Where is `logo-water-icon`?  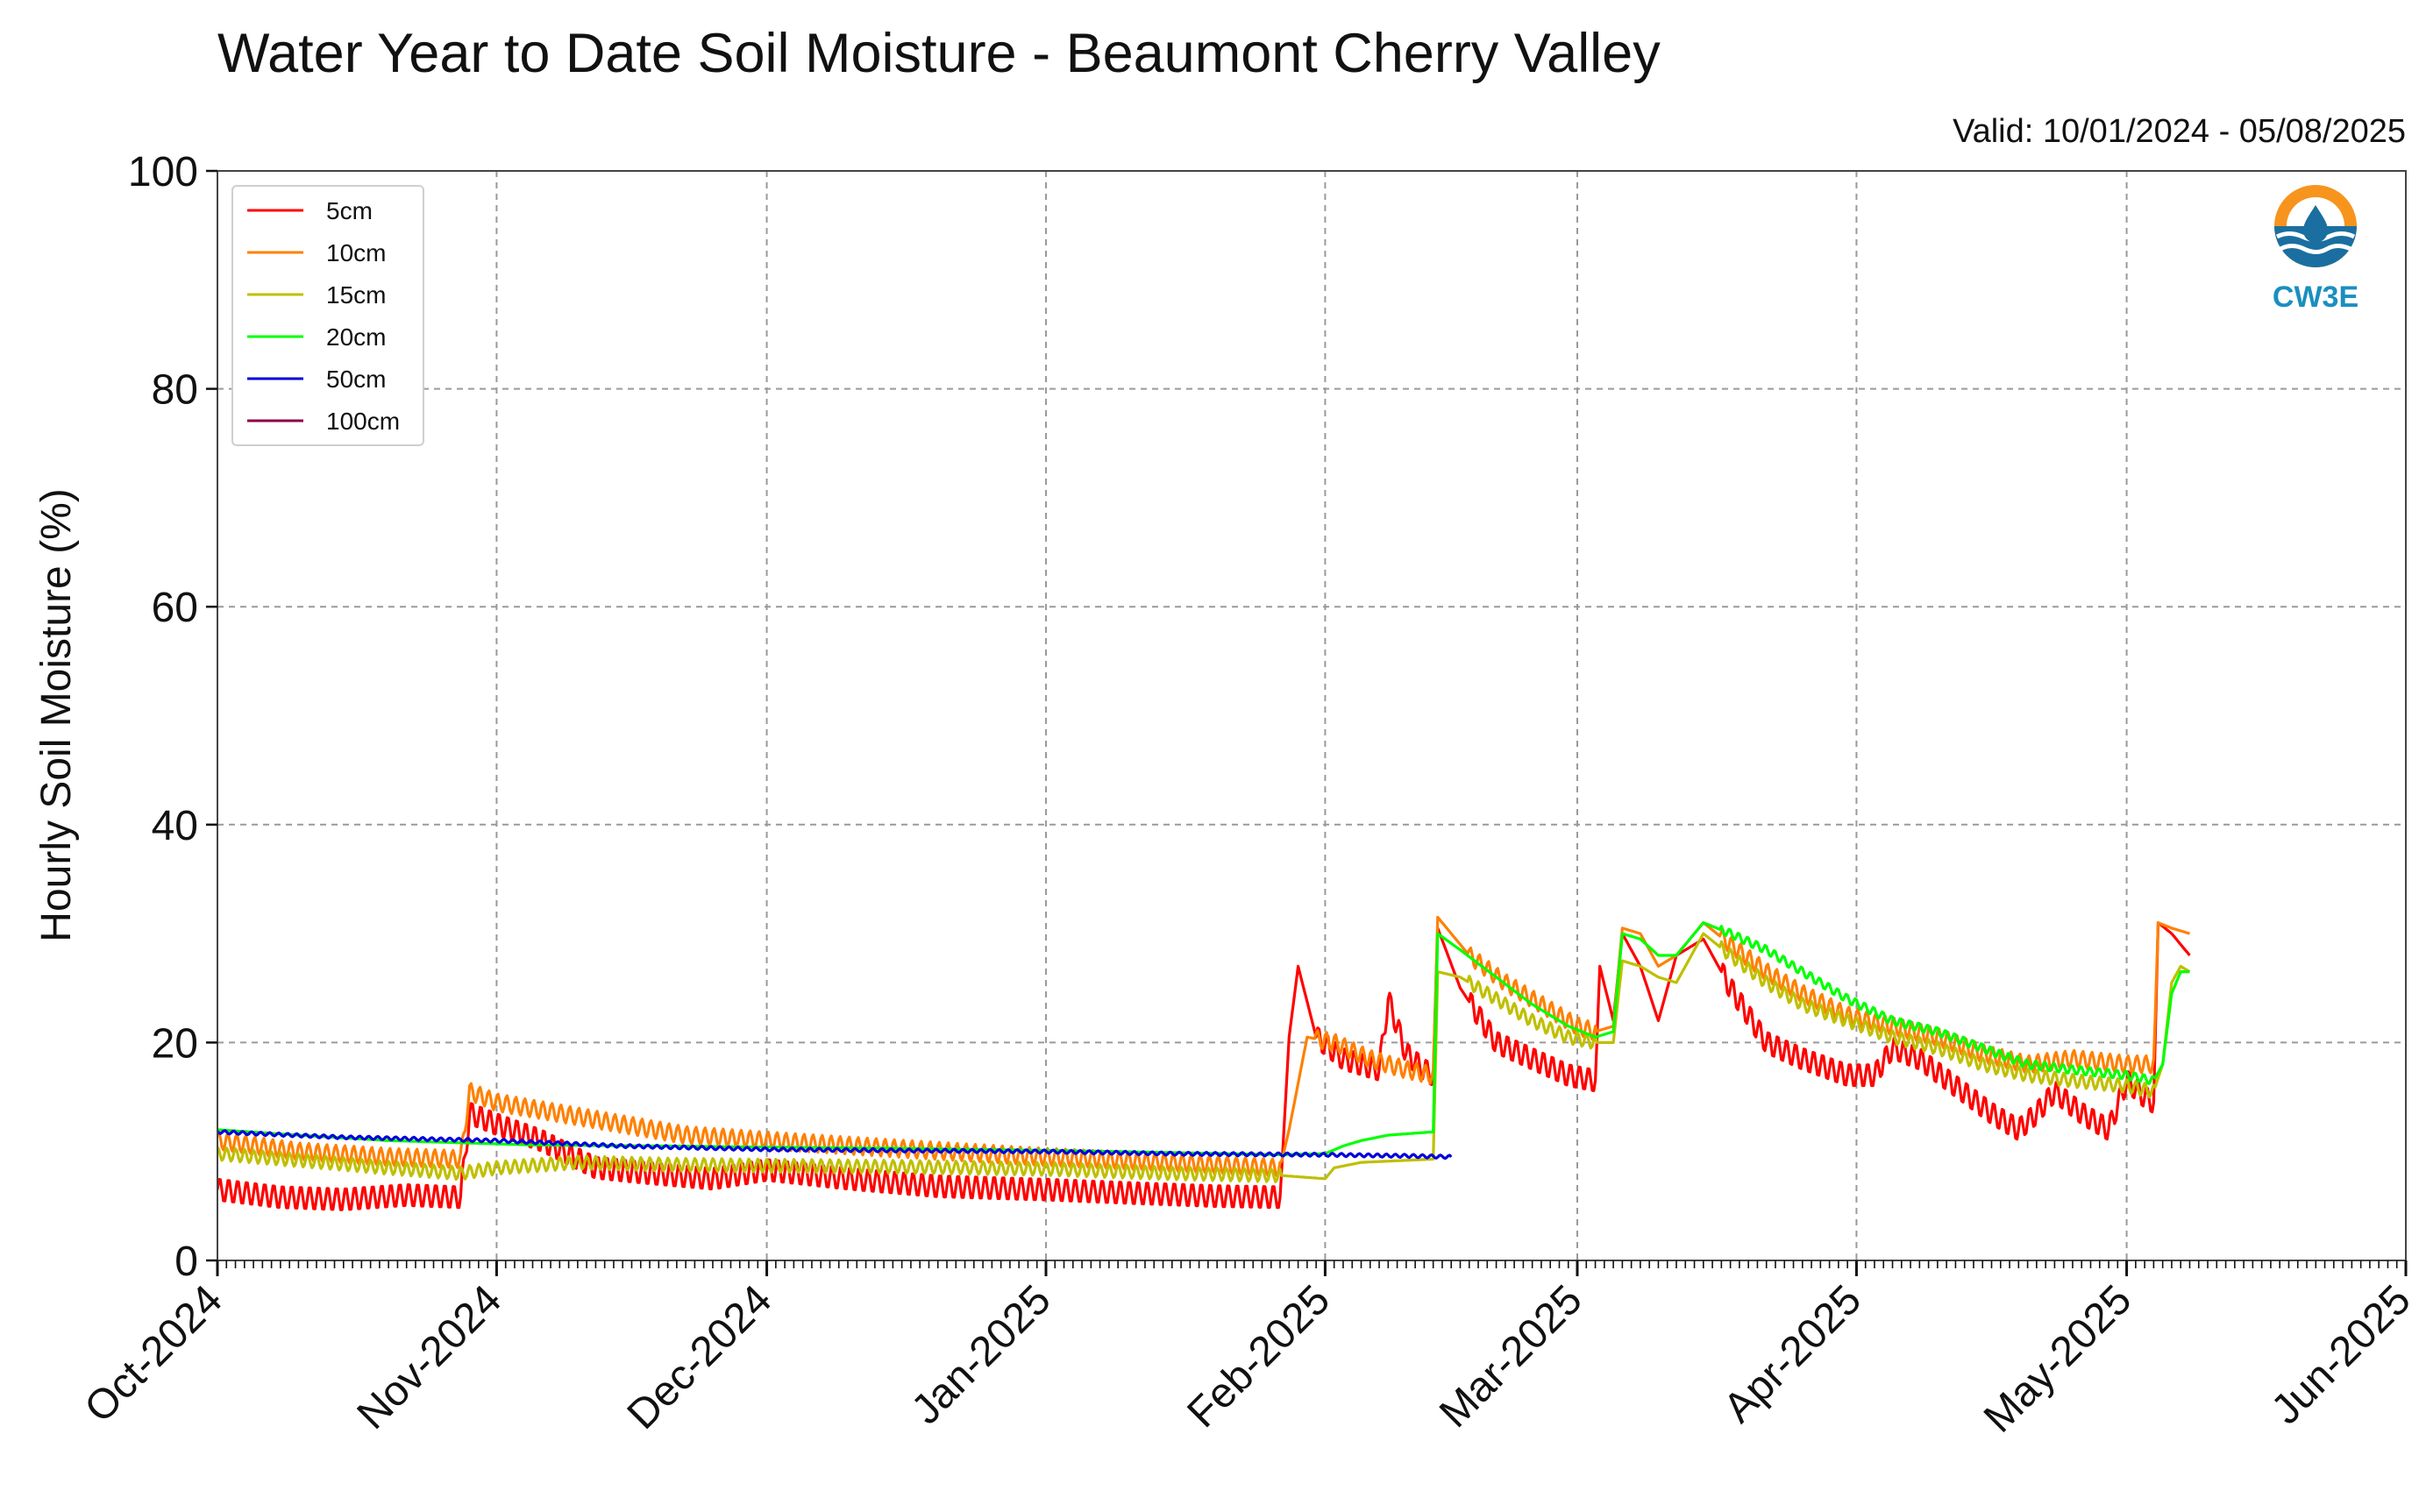 logo-water-icon is located at coordinates (2315, 246).